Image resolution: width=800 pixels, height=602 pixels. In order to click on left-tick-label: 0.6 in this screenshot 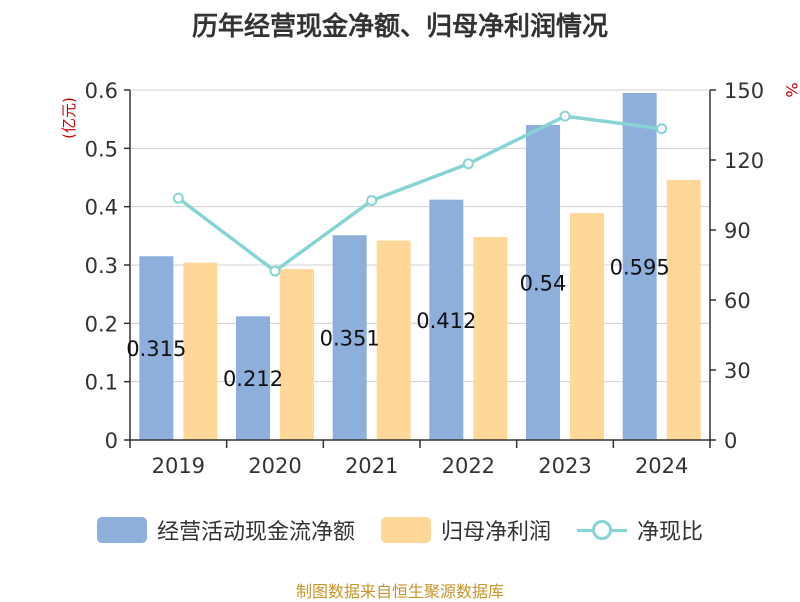, I will do `click(101, 91)`.